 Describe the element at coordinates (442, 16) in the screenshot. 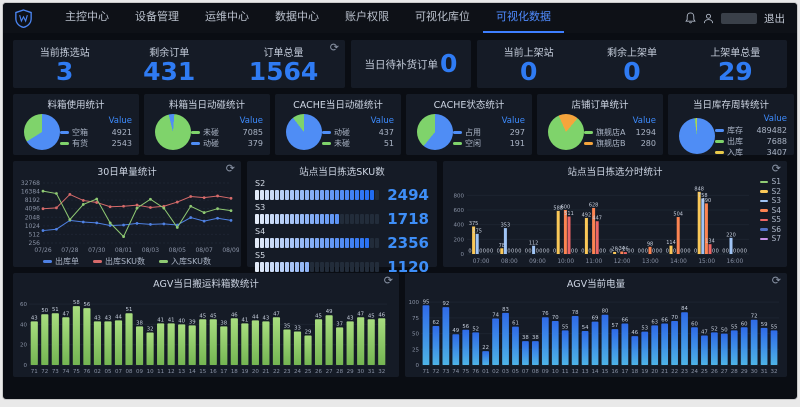

I see `nav-item-5: 可视化库位` at that location.